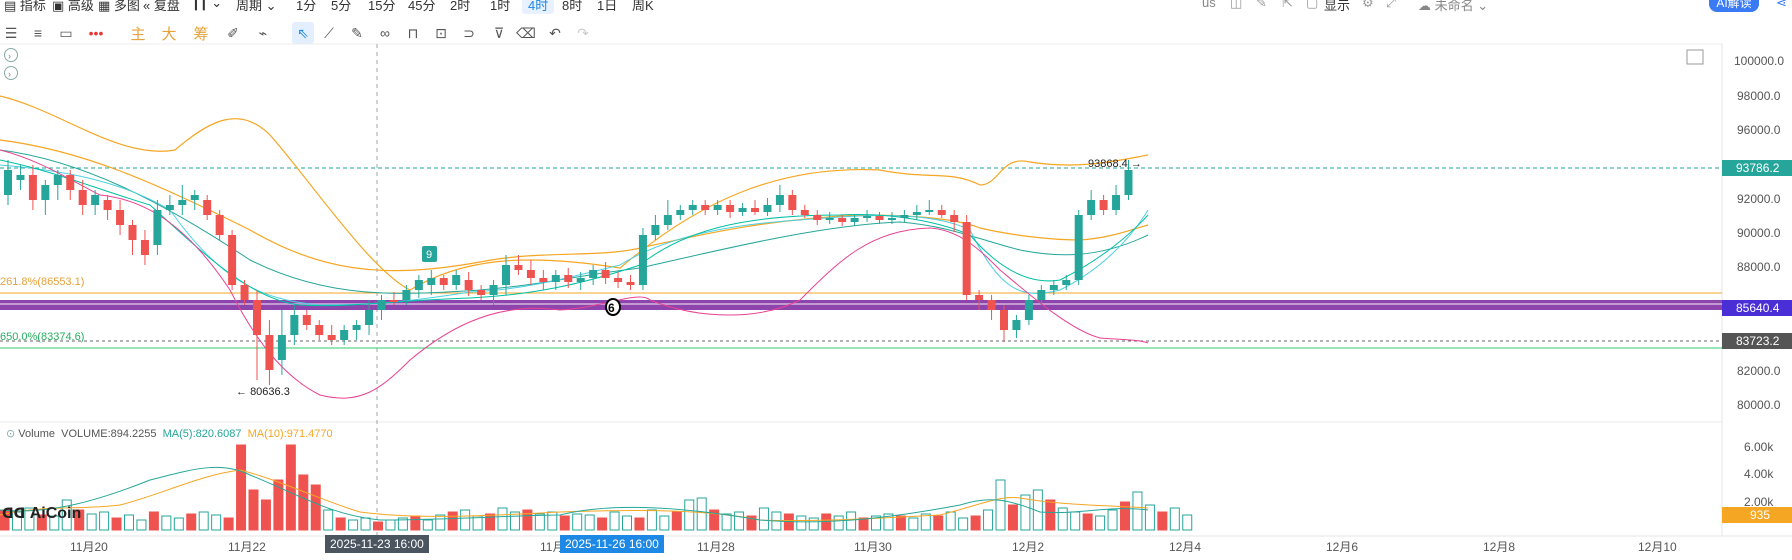 Image resolution: width=1792 pixels, height=560 pixels. What do you see at coordinates (1759, 371) in the screenshot?
I see `price-tick: 82000.0` at bounding box center [1759, 371].